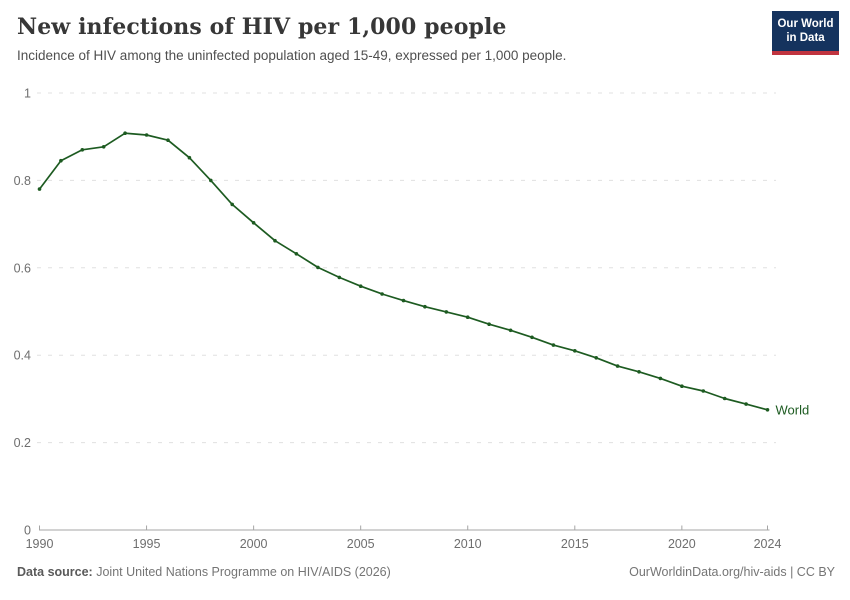  Describe the element at coordinates (793, 409) in the screenshot. I see `series-end-label: World` at that location.